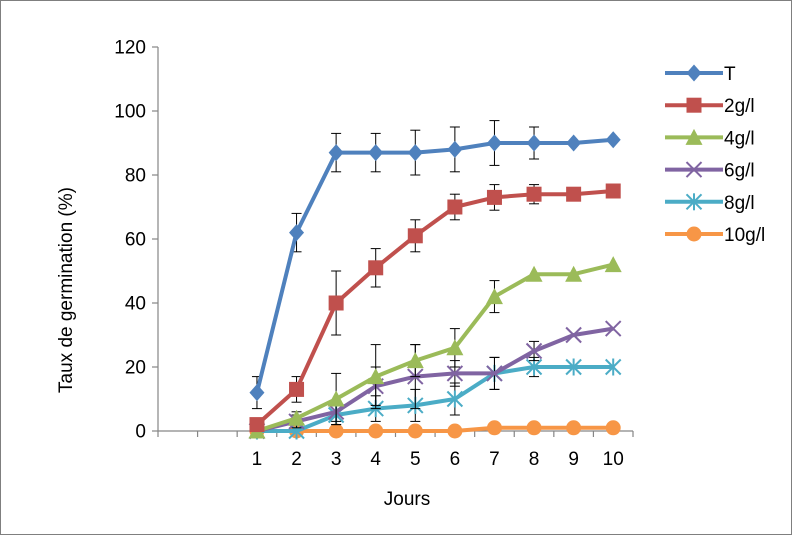  What do you see at coordinates (135, 240) in the screenshot?
I see `y-tick-label: 60` at bounding box center [135, 240].